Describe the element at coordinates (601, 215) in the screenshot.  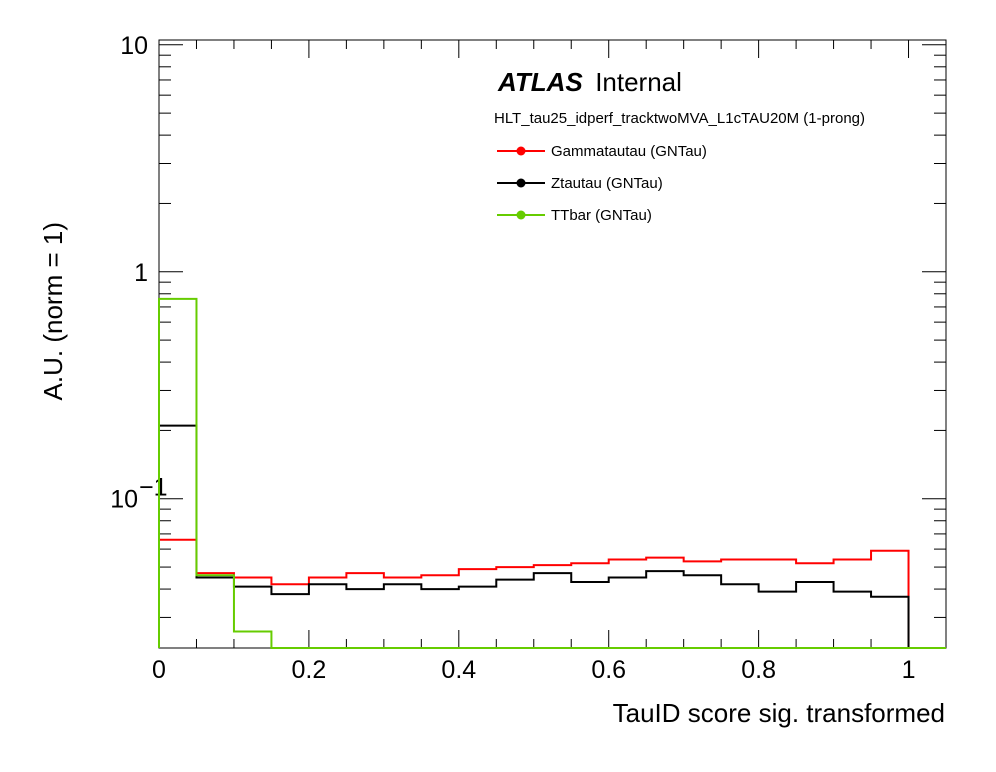
I see `legend-label: TTbar (GNTau)` at that location.